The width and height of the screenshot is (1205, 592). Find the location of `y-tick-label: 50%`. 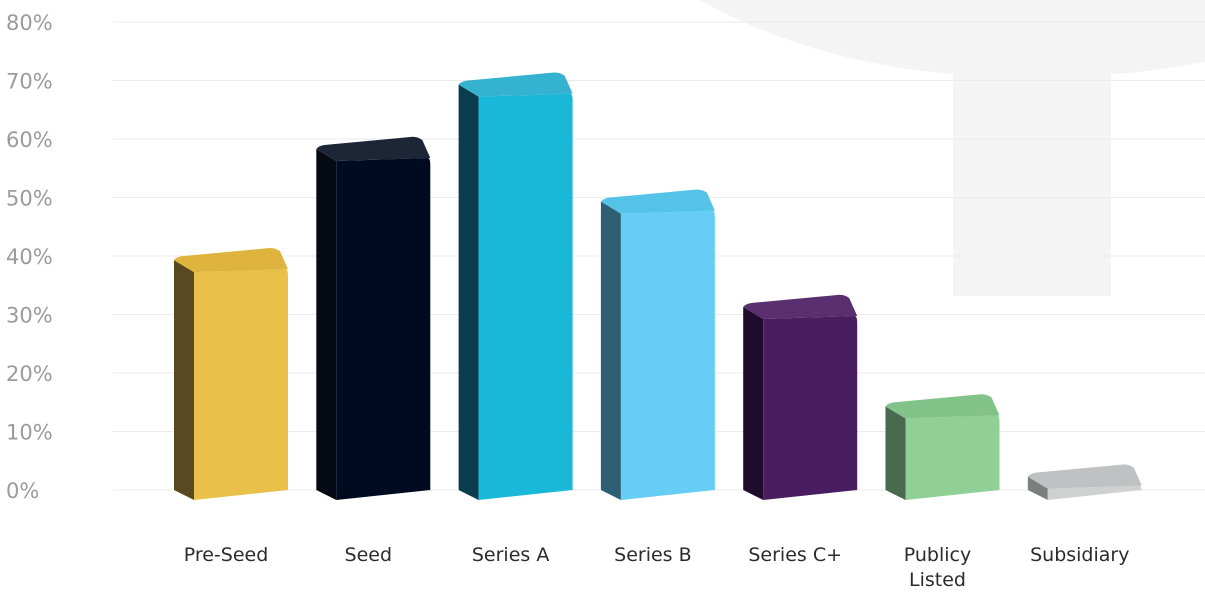

y-tick-label: 50% is located at coordinates (29, 199).